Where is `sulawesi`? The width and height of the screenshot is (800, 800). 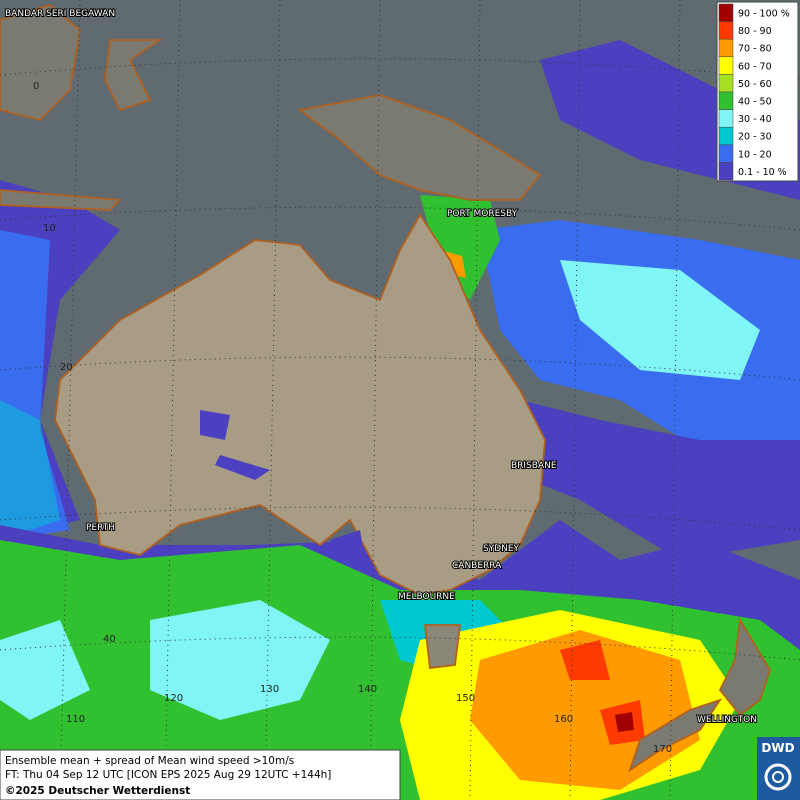 sulawesi is located at coordinates (133, 75).